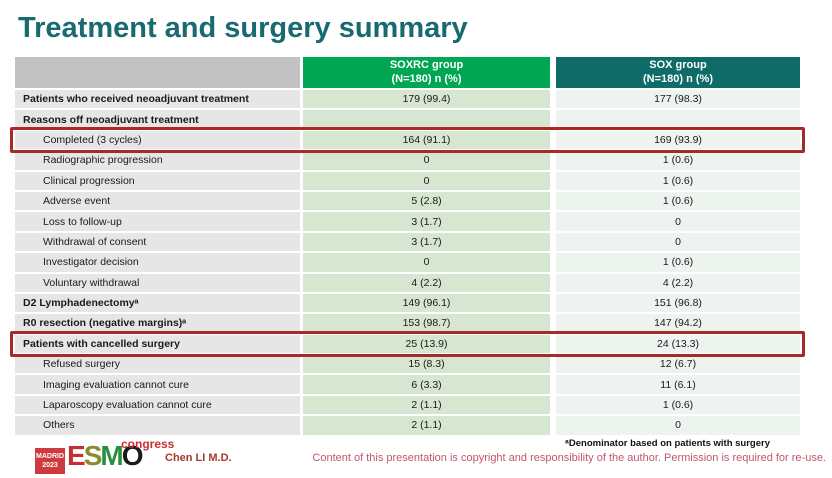  I want to click on row-value-sox: 24 (13.3), so click(678, 344).